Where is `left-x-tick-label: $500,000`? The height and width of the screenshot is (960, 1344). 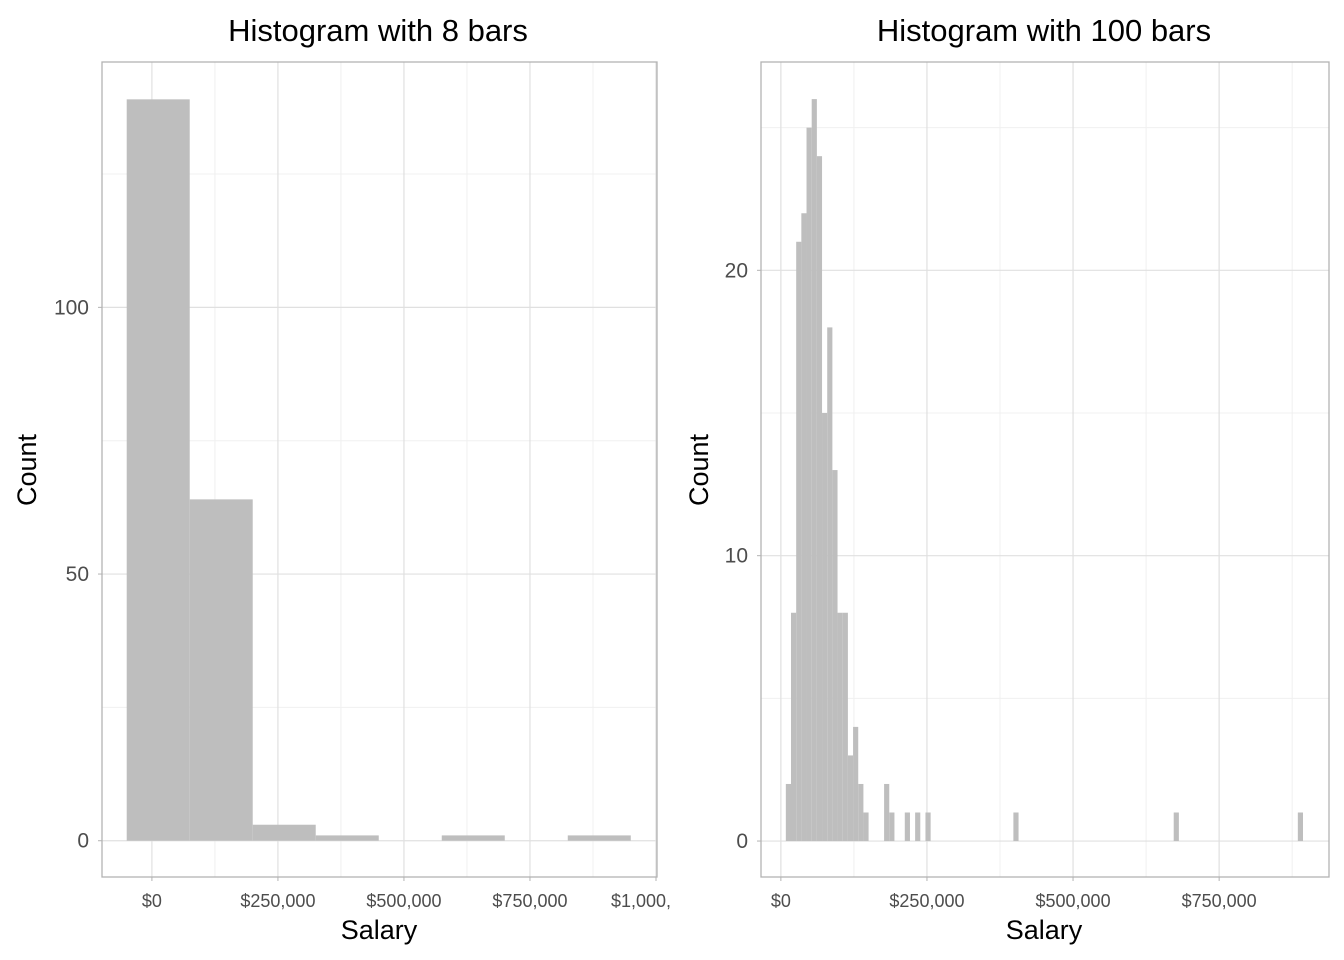 left-x-tick-label: $500,000 is located at coordinates (403, 901).